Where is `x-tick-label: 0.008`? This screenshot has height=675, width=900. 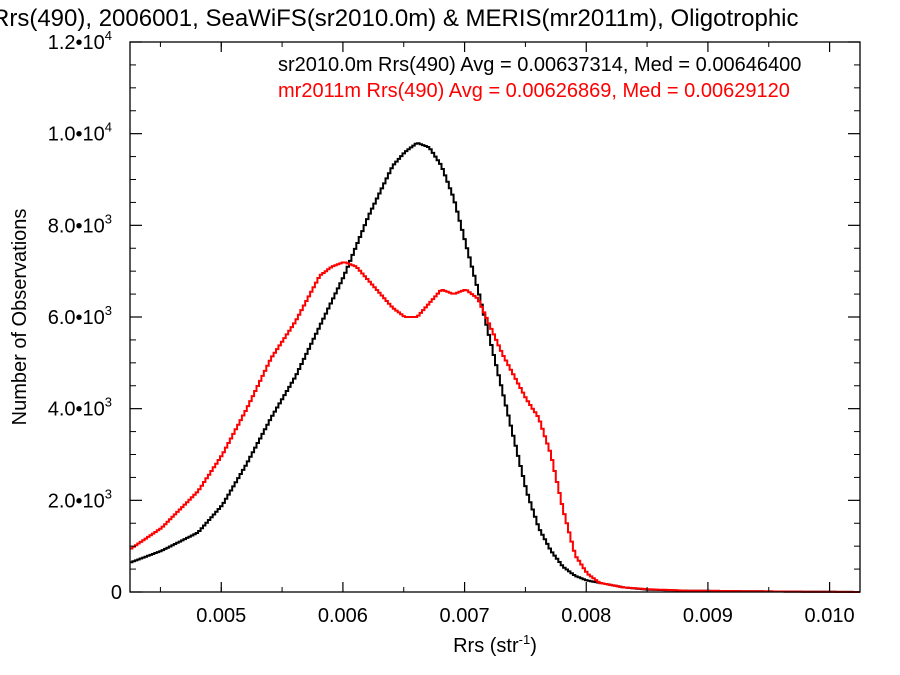
x-tick-label: 0.008 is located at coordinates (586, 616).